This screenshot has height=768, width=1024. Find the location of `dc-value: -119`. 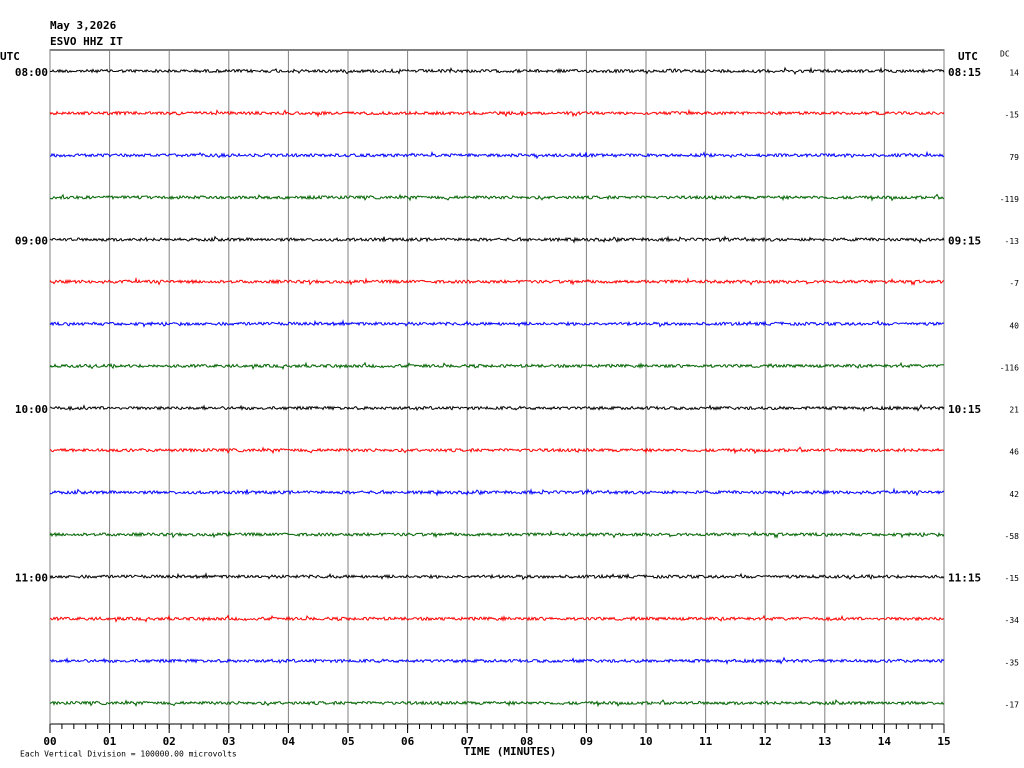

dc-value: -119 is located at coordinates (1009, 199).